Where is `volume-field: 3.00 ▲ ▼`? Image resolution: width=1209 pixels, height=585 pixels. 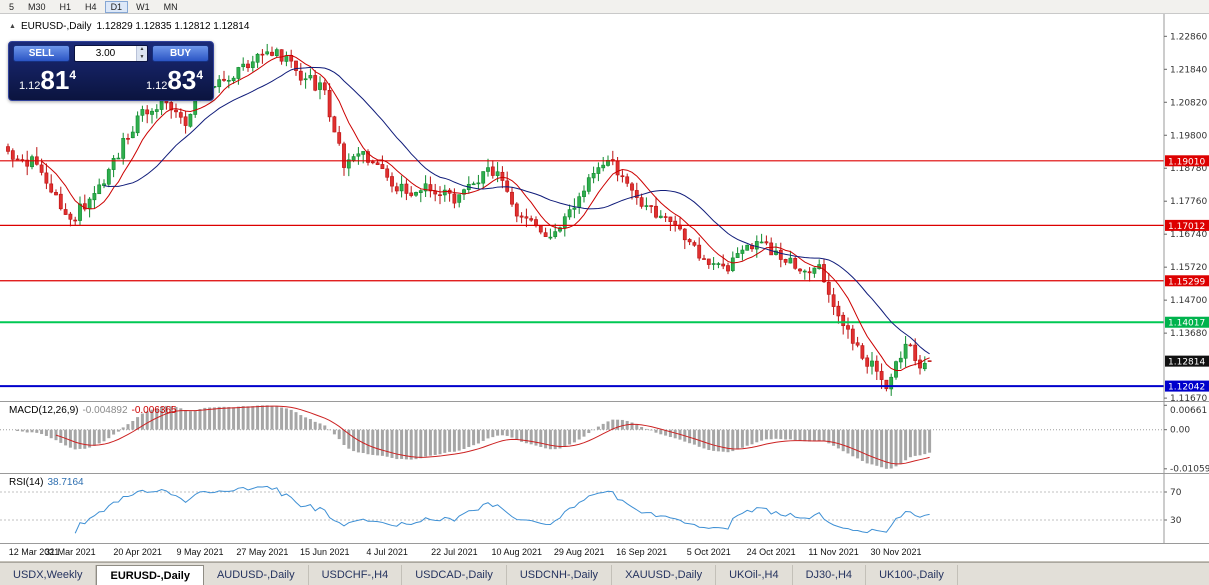
volume-field: 3.00 ▲ ▼ is located at coordinates (111, 53).